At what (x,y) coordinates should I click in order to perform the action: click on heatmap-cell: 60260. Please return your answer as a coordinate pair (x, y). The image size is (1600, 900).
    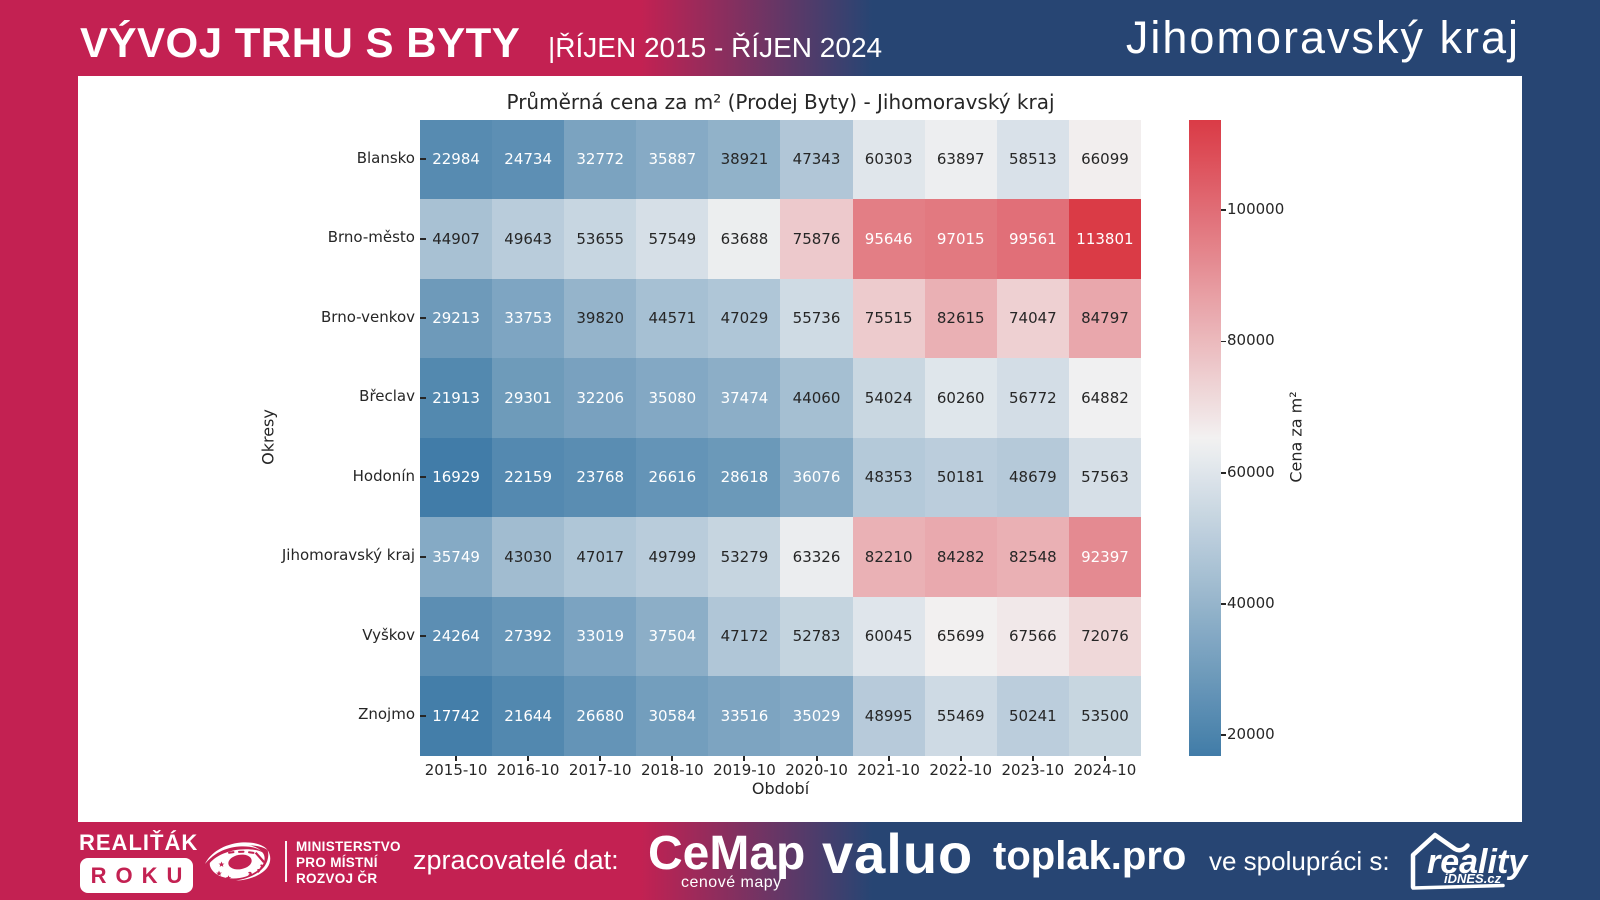
    Looking at the image, I should click on (960, 398).